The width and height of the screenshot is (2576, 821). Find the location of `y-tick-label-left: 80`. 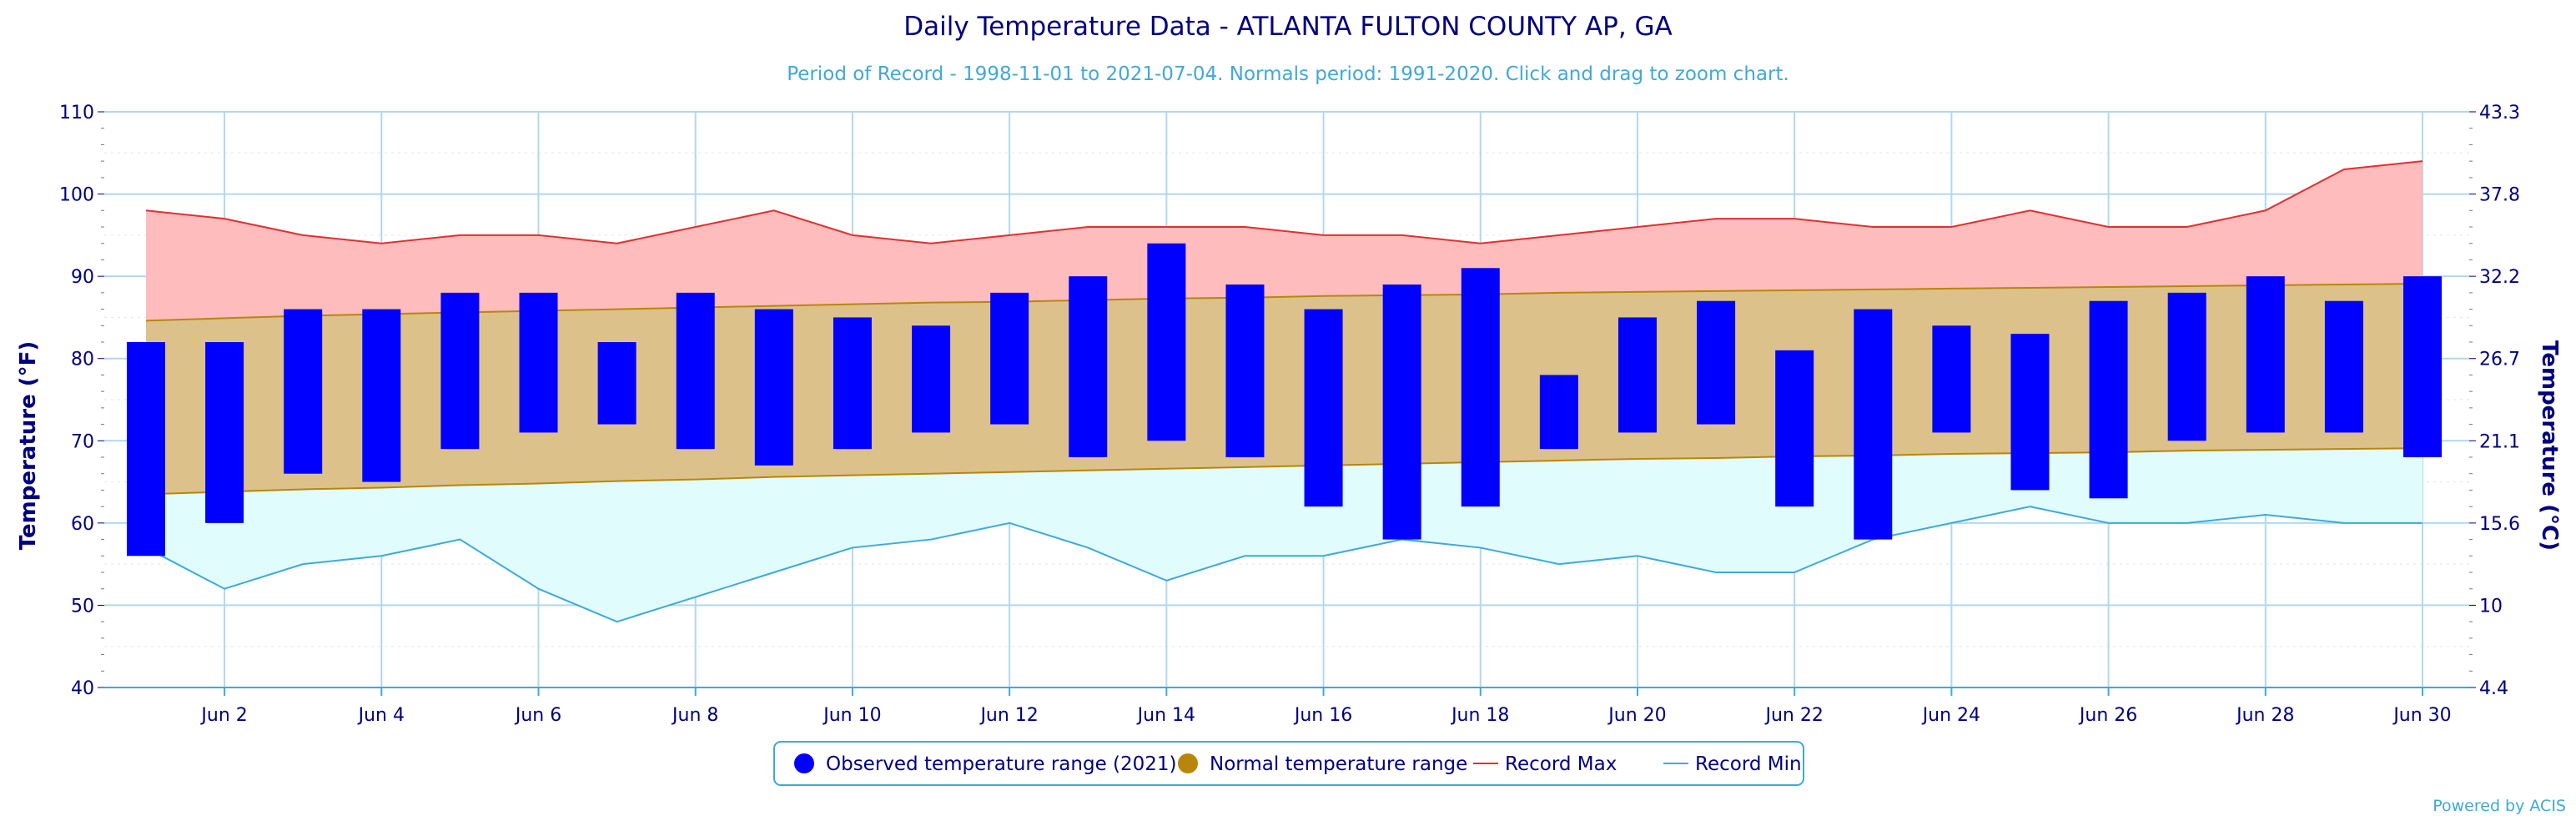

y-tick-label-left: 80 is located at coordinates (82, 360).